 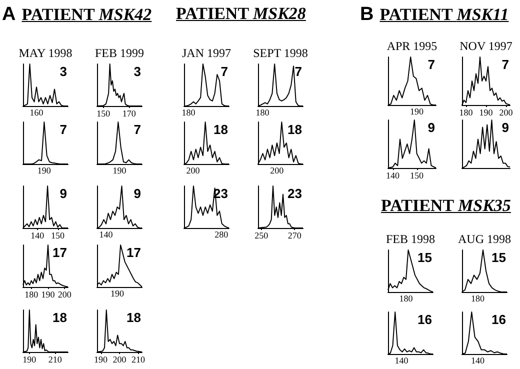 I want to click on text: PATIENT MSK35, so click(x=446, y=205).